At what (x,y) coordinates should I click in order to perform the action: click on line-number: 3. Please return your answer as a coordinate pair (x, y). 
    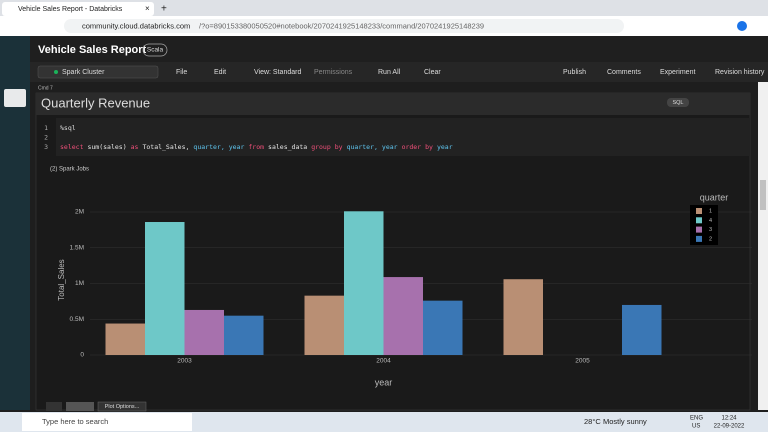
    Looking at the image, I should click on (46, 147).